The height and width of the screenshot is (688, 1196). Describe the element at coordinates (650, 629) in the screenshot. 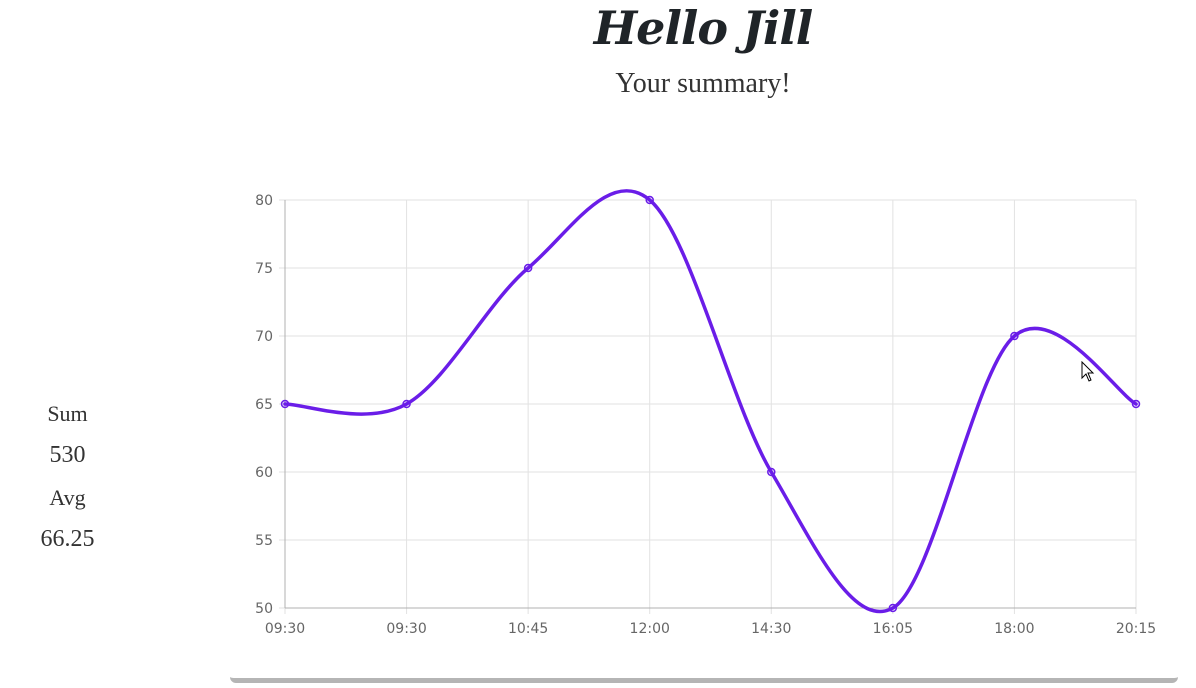

I see `x-tick-label: 12:00` at that location.